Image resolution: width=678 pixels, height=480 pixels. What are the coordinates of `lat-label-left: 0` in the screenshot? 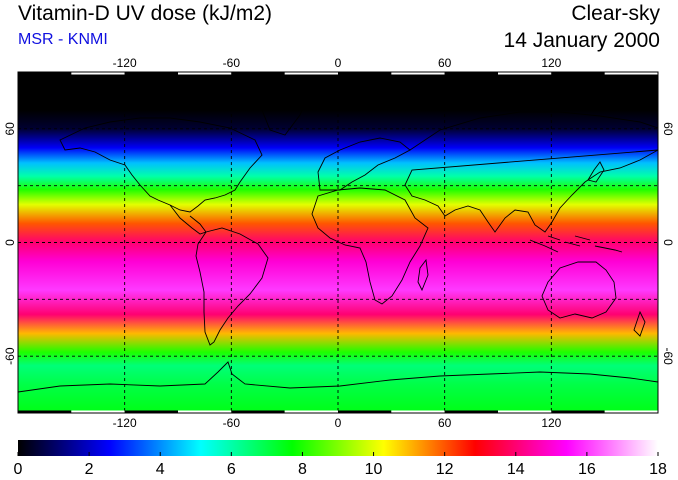 It's located at (10, 242).